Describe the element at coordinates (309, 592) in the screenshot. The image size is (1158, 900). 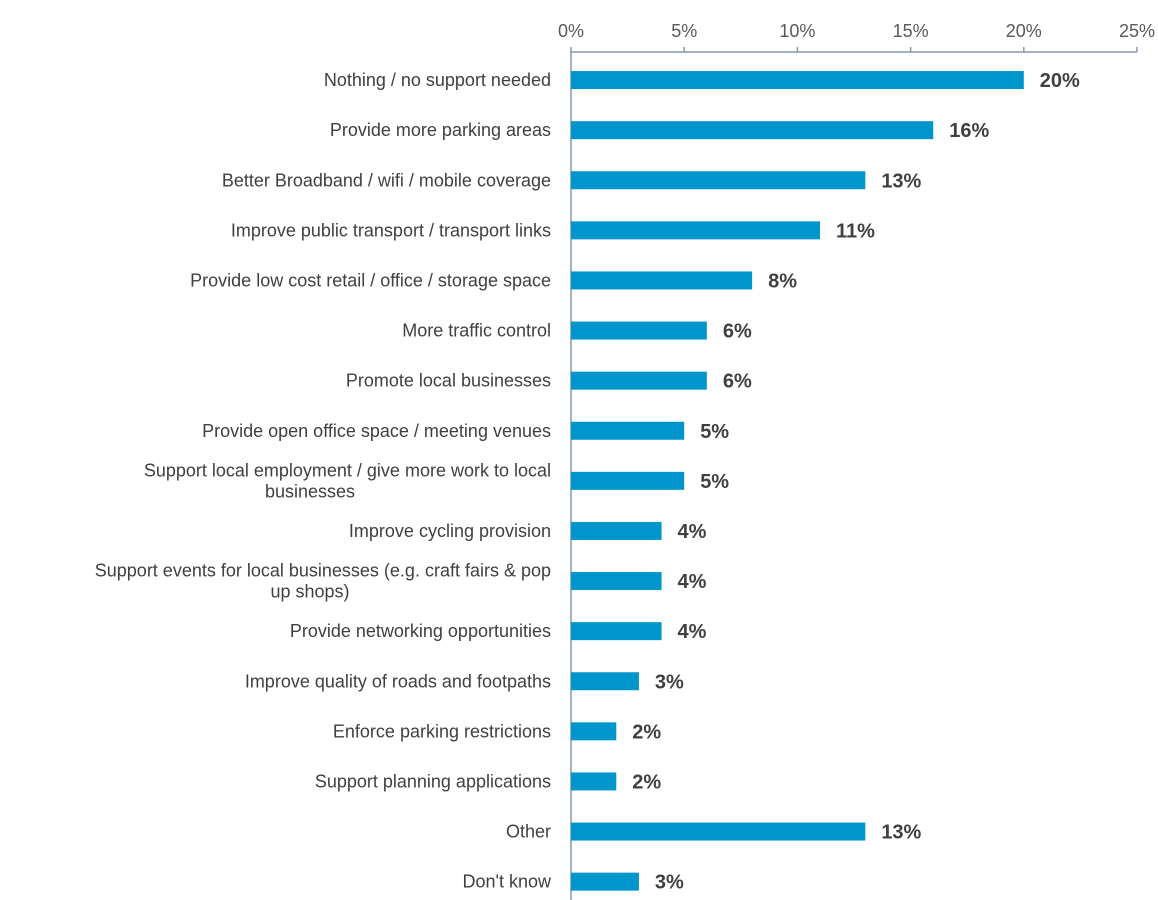
I see `category-label: up shops)` at that location.